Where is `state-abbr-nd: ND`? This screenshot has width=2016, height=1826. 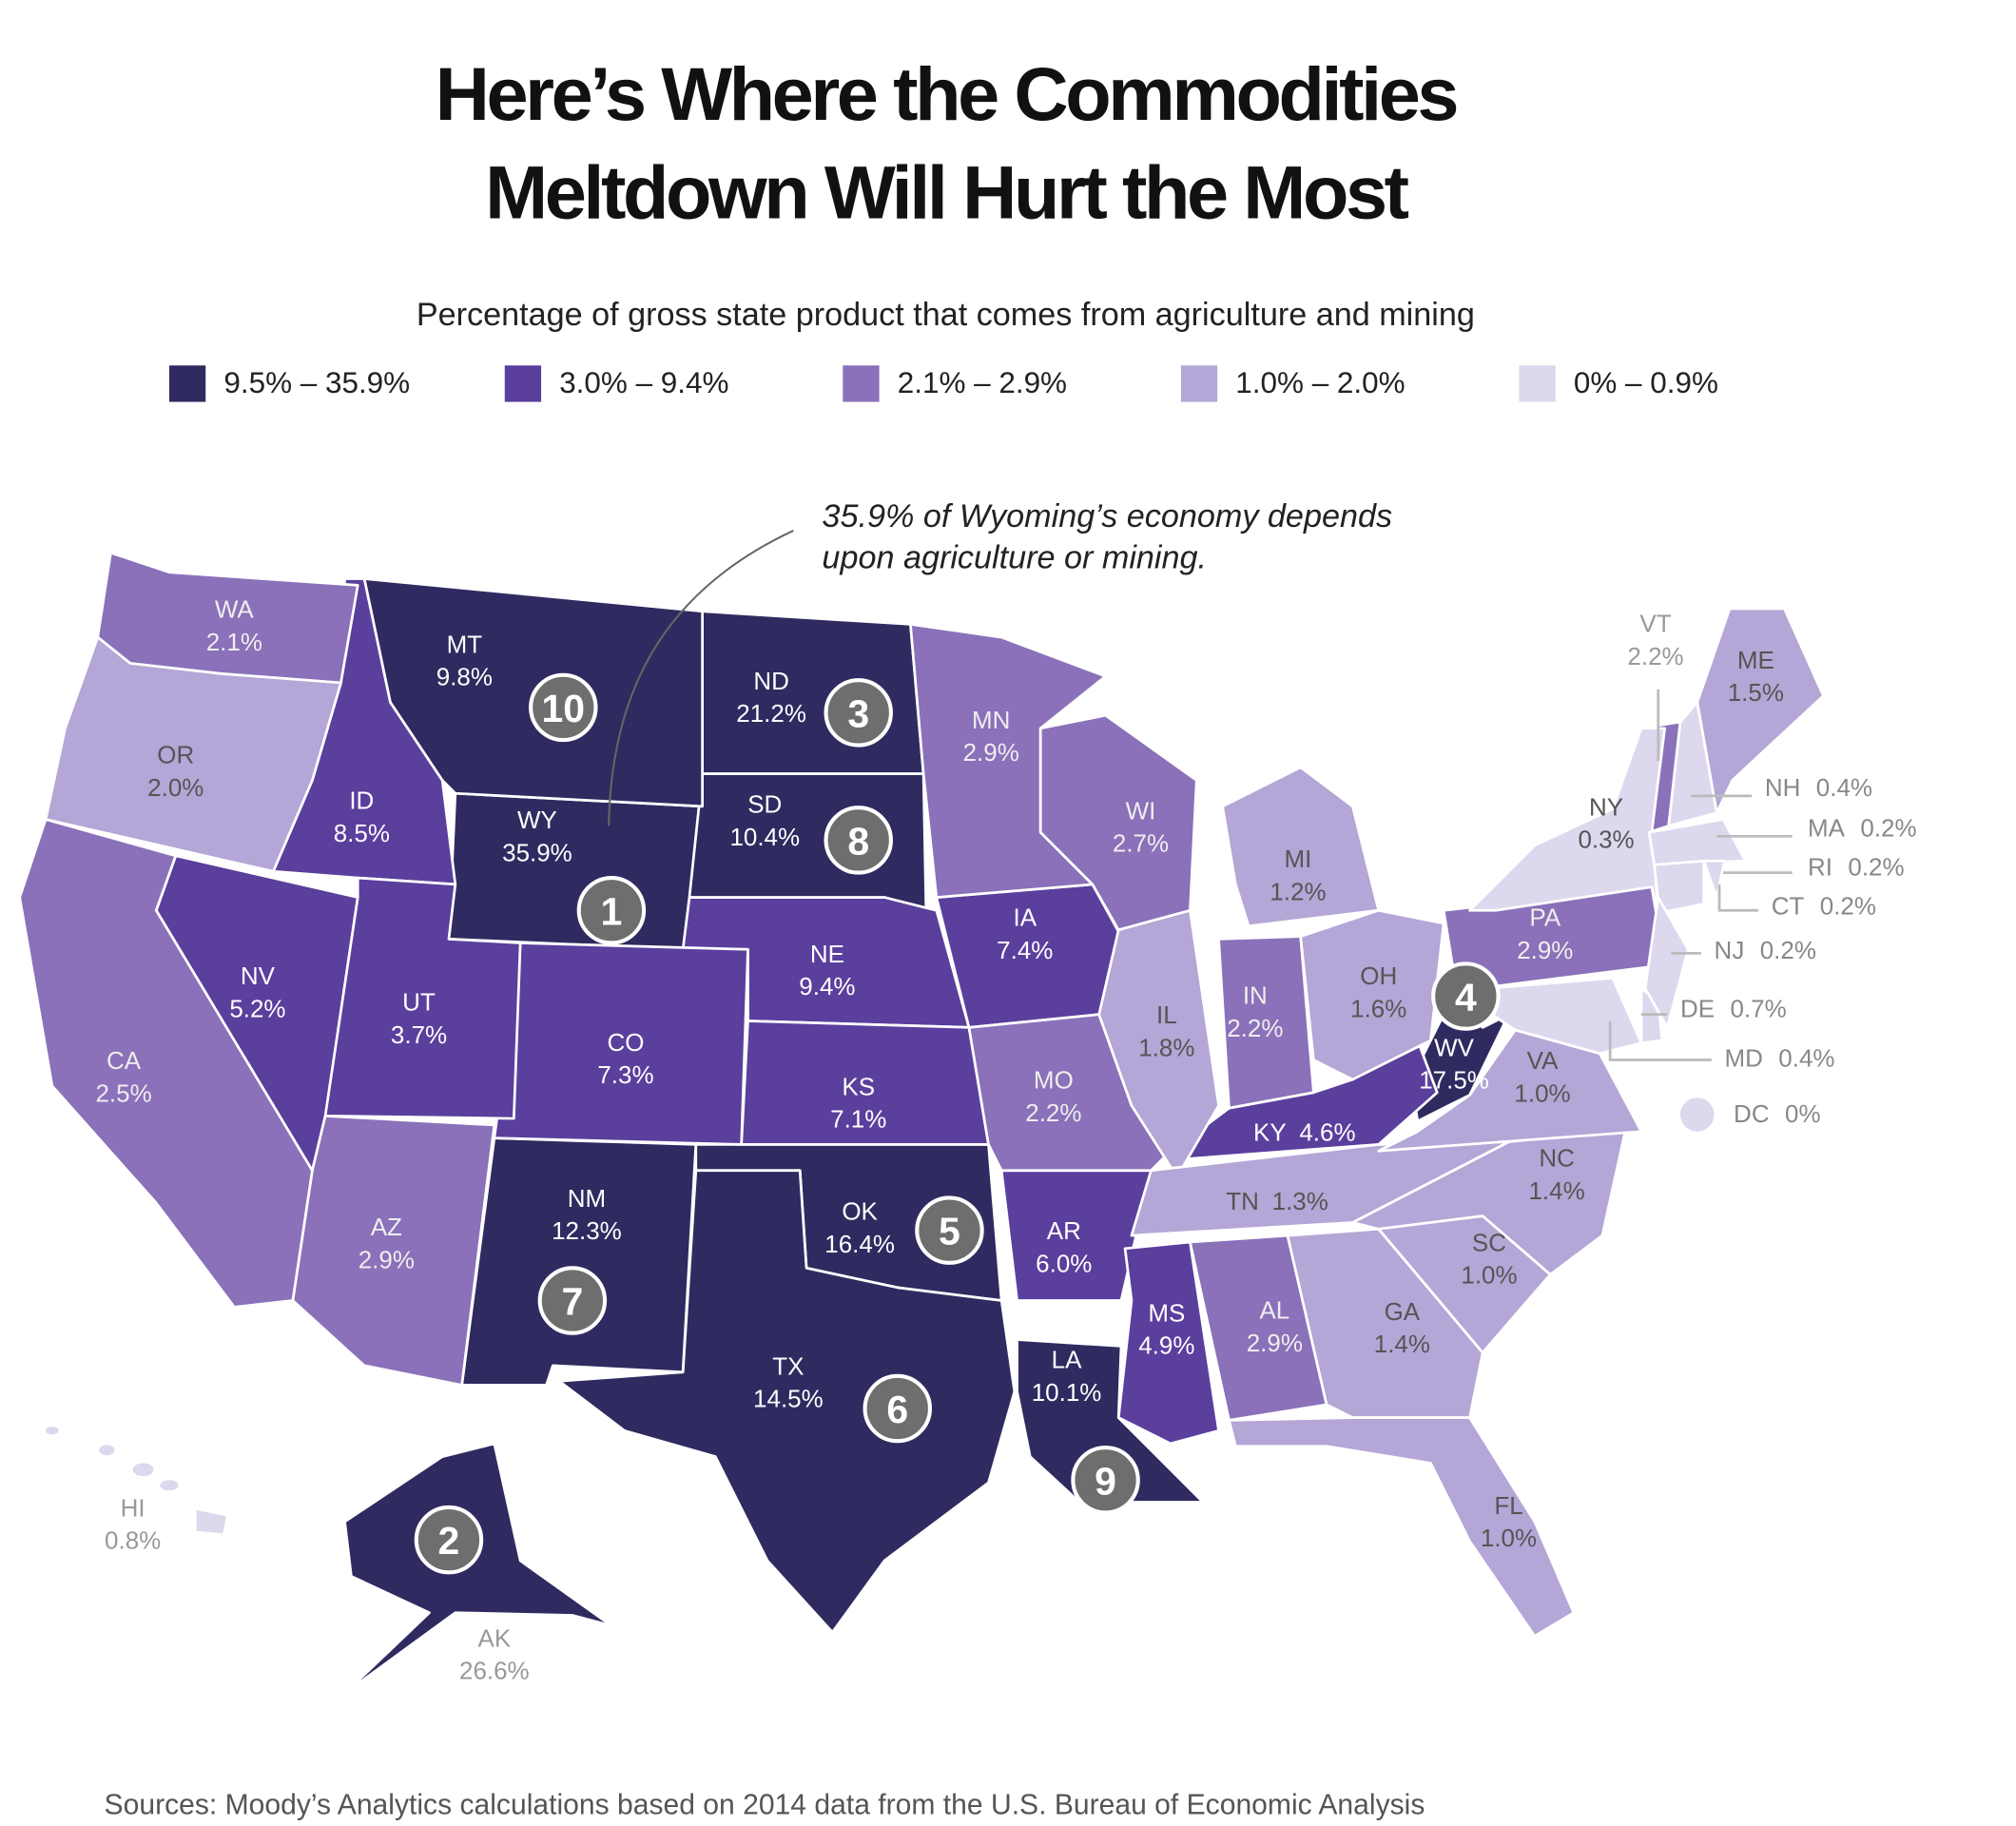 state-abbr-nd: ND is located at coordinates (771, 681).